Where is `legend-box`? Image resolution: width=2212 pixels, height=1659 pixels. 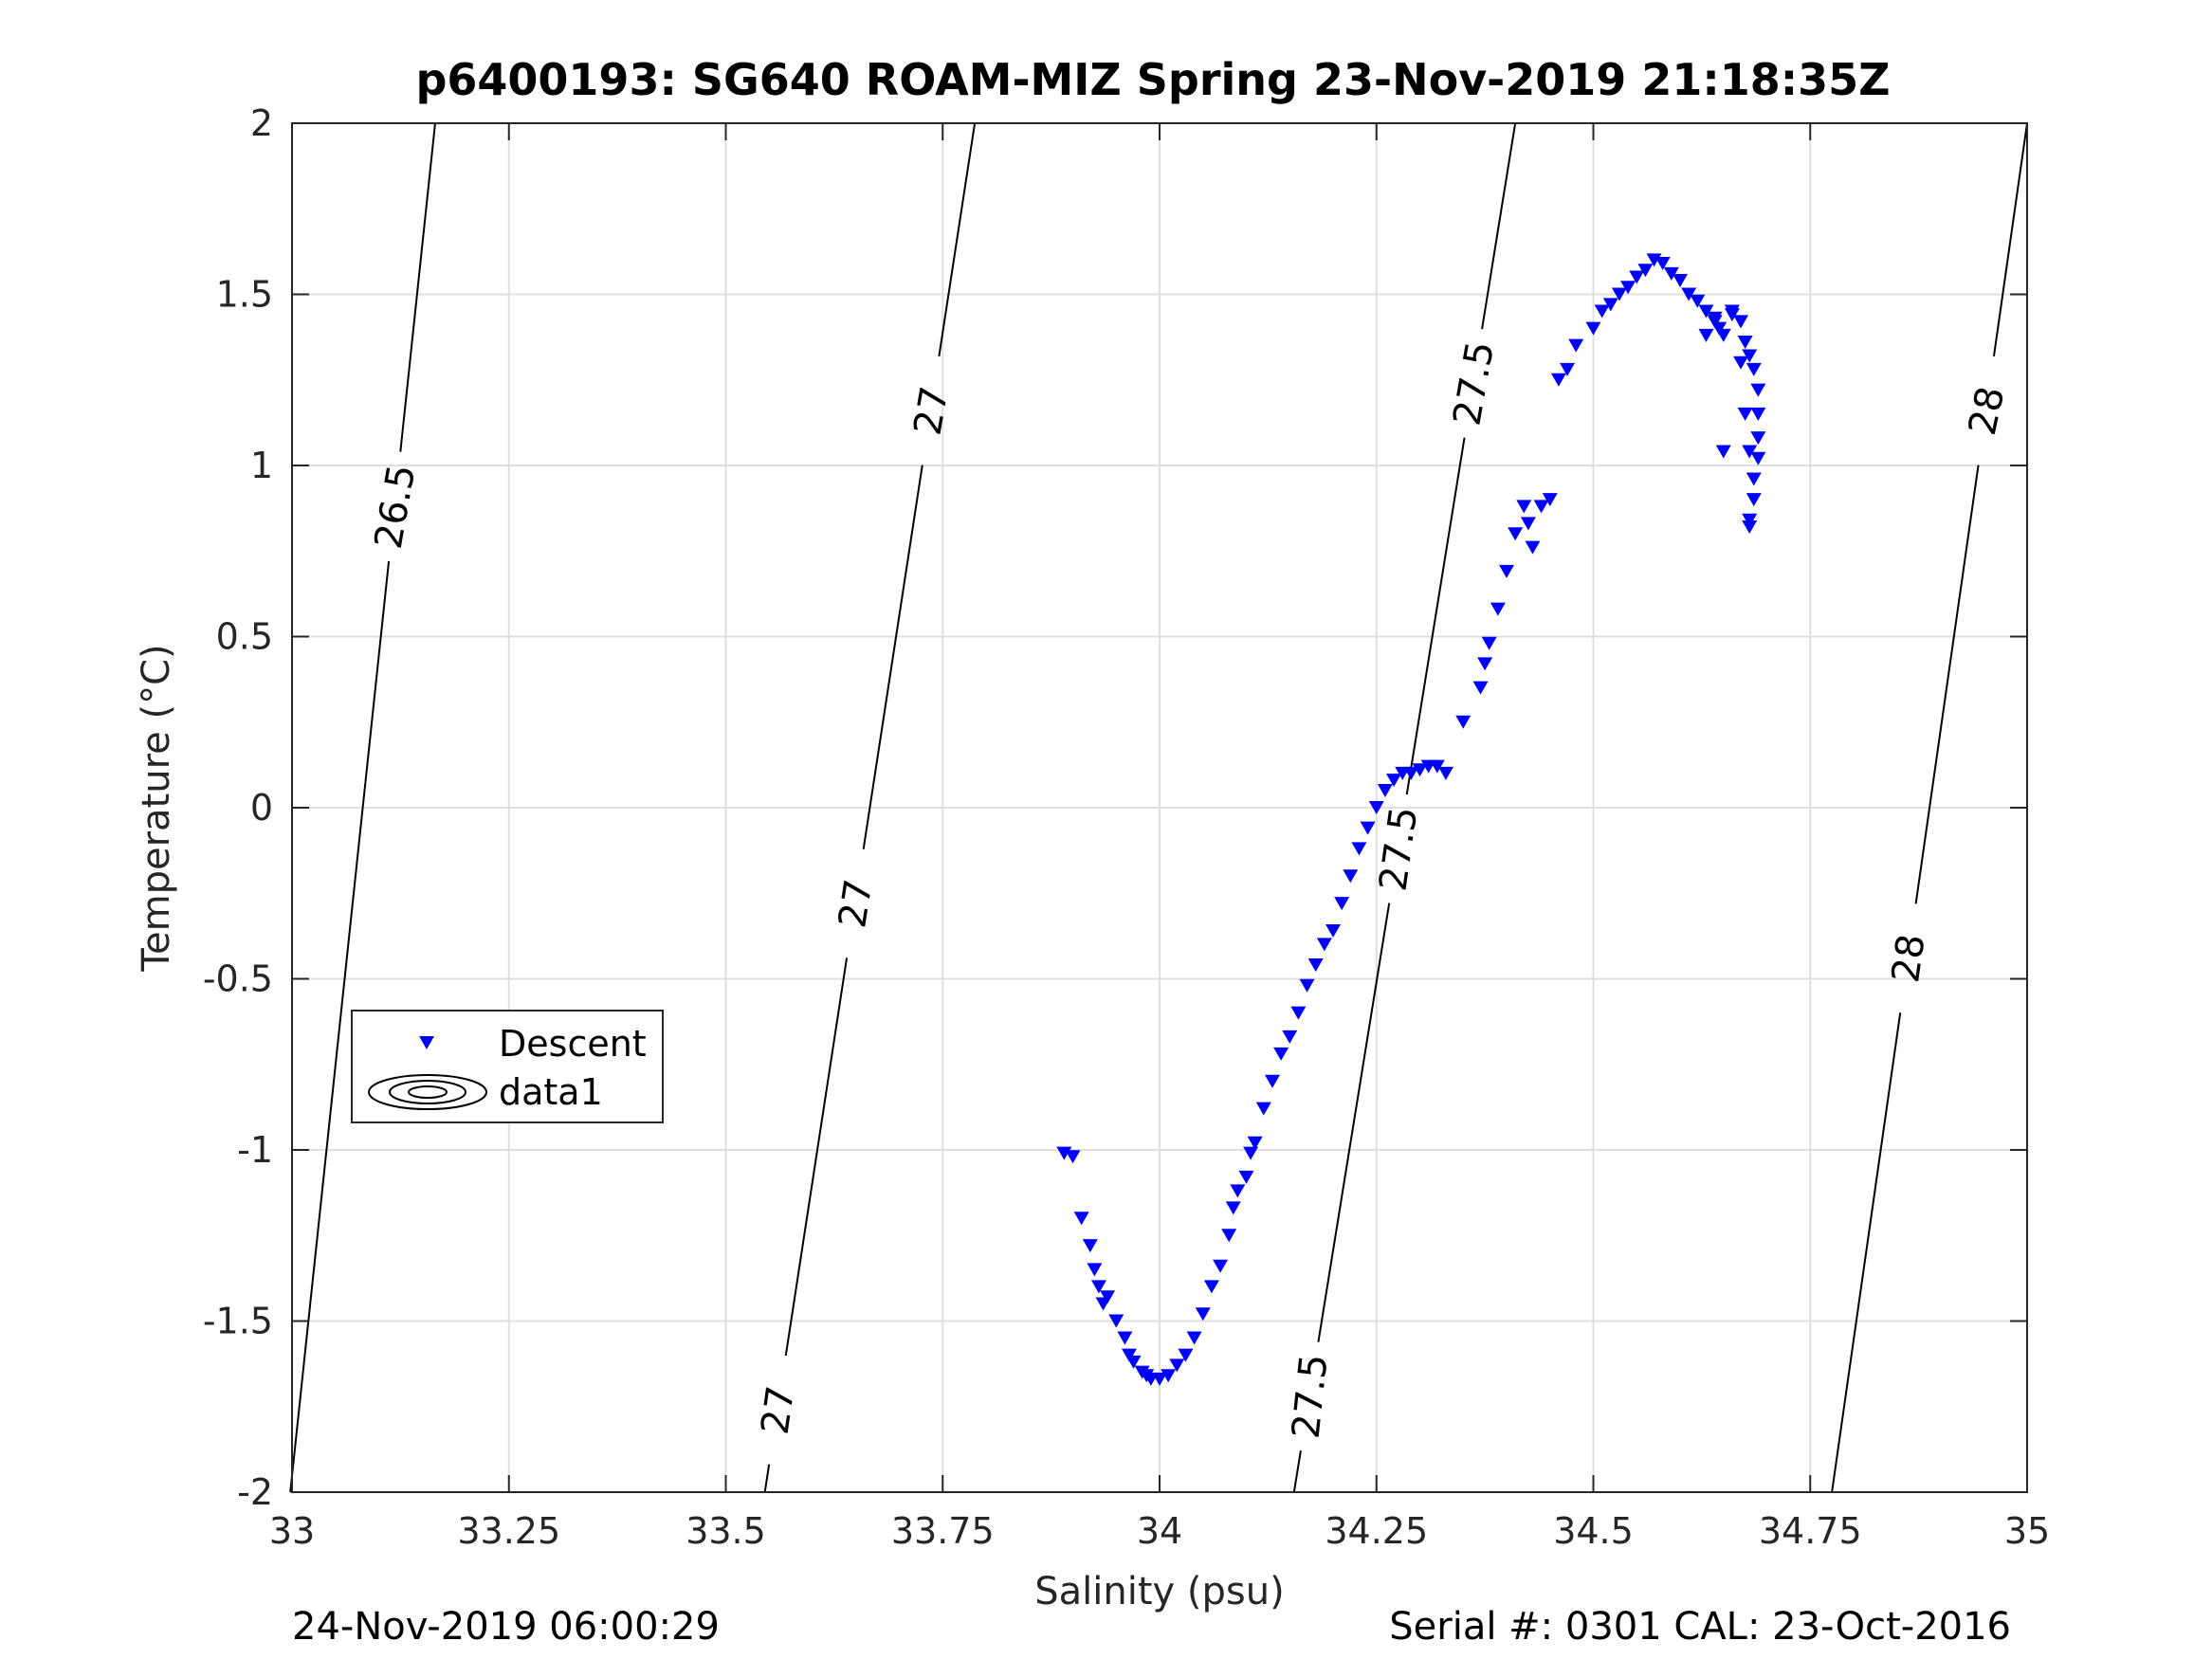 legend-box is located at coordinates (507, 1066).